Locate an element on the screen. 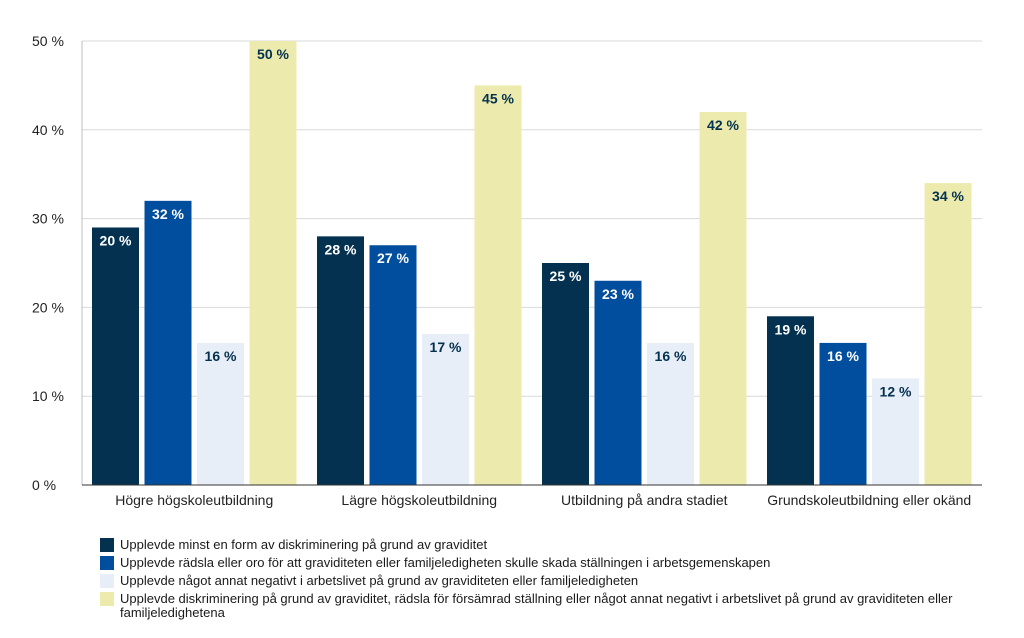 The height and width of the screenshot is (638, 1024). data-label: 20 % is located at coordinates (116, 240).